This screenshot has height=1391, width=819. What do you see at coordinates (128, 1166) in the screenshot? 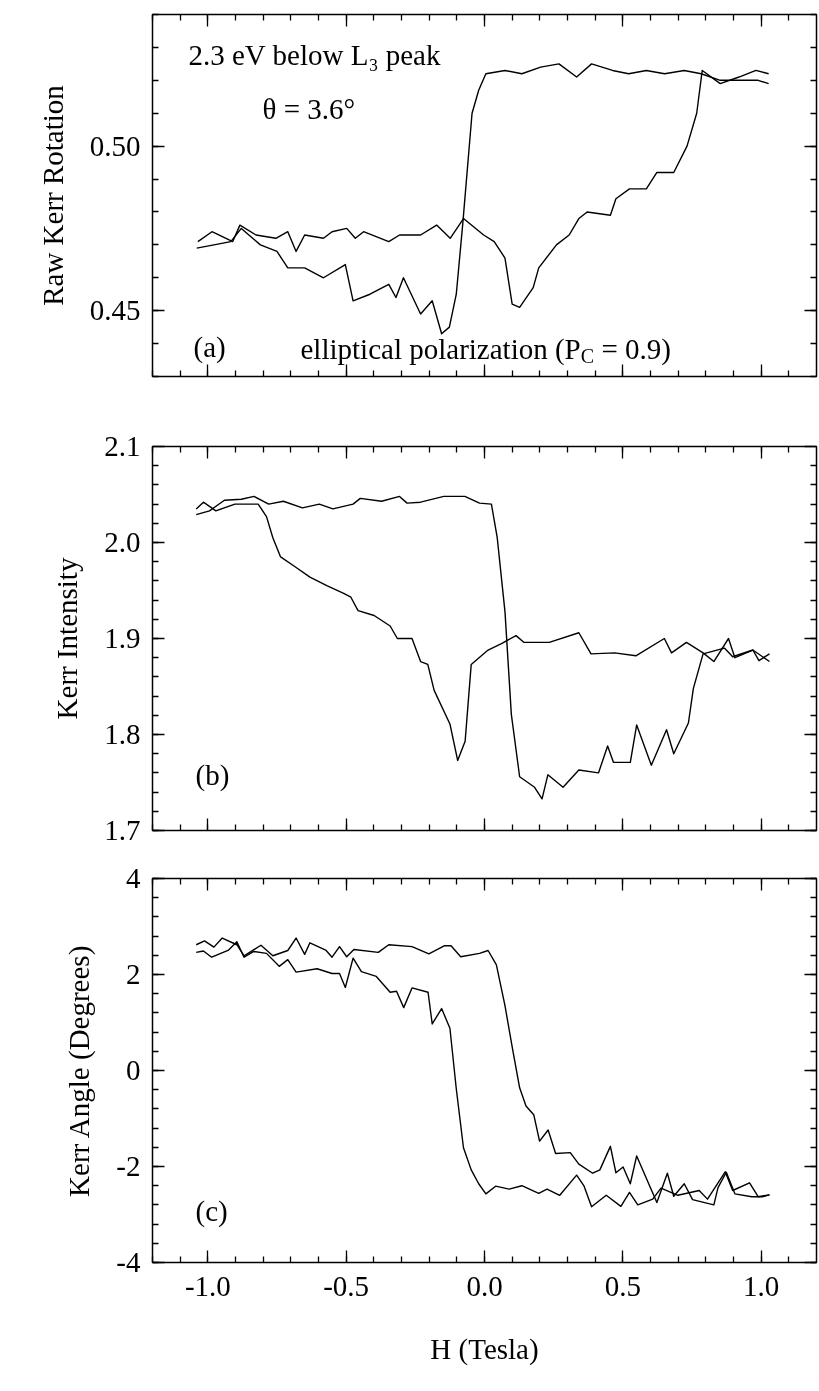
I see `y-tick-label: -2` at bounding box center [128, 1166].